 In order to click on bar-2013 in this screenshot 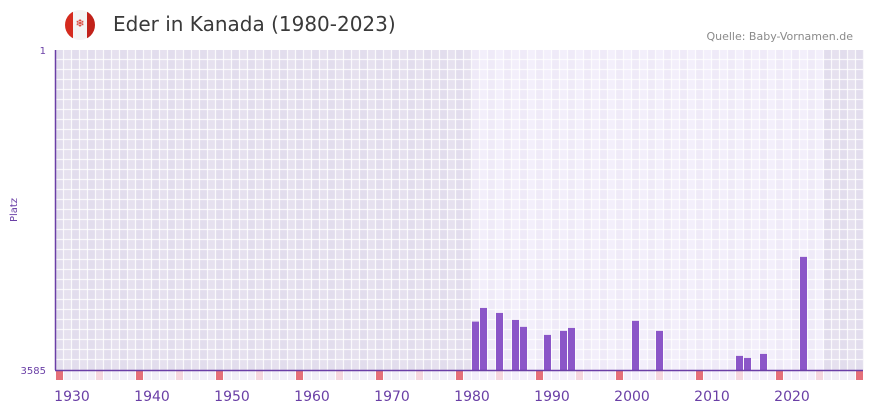, I will do `click(739, 362)`.